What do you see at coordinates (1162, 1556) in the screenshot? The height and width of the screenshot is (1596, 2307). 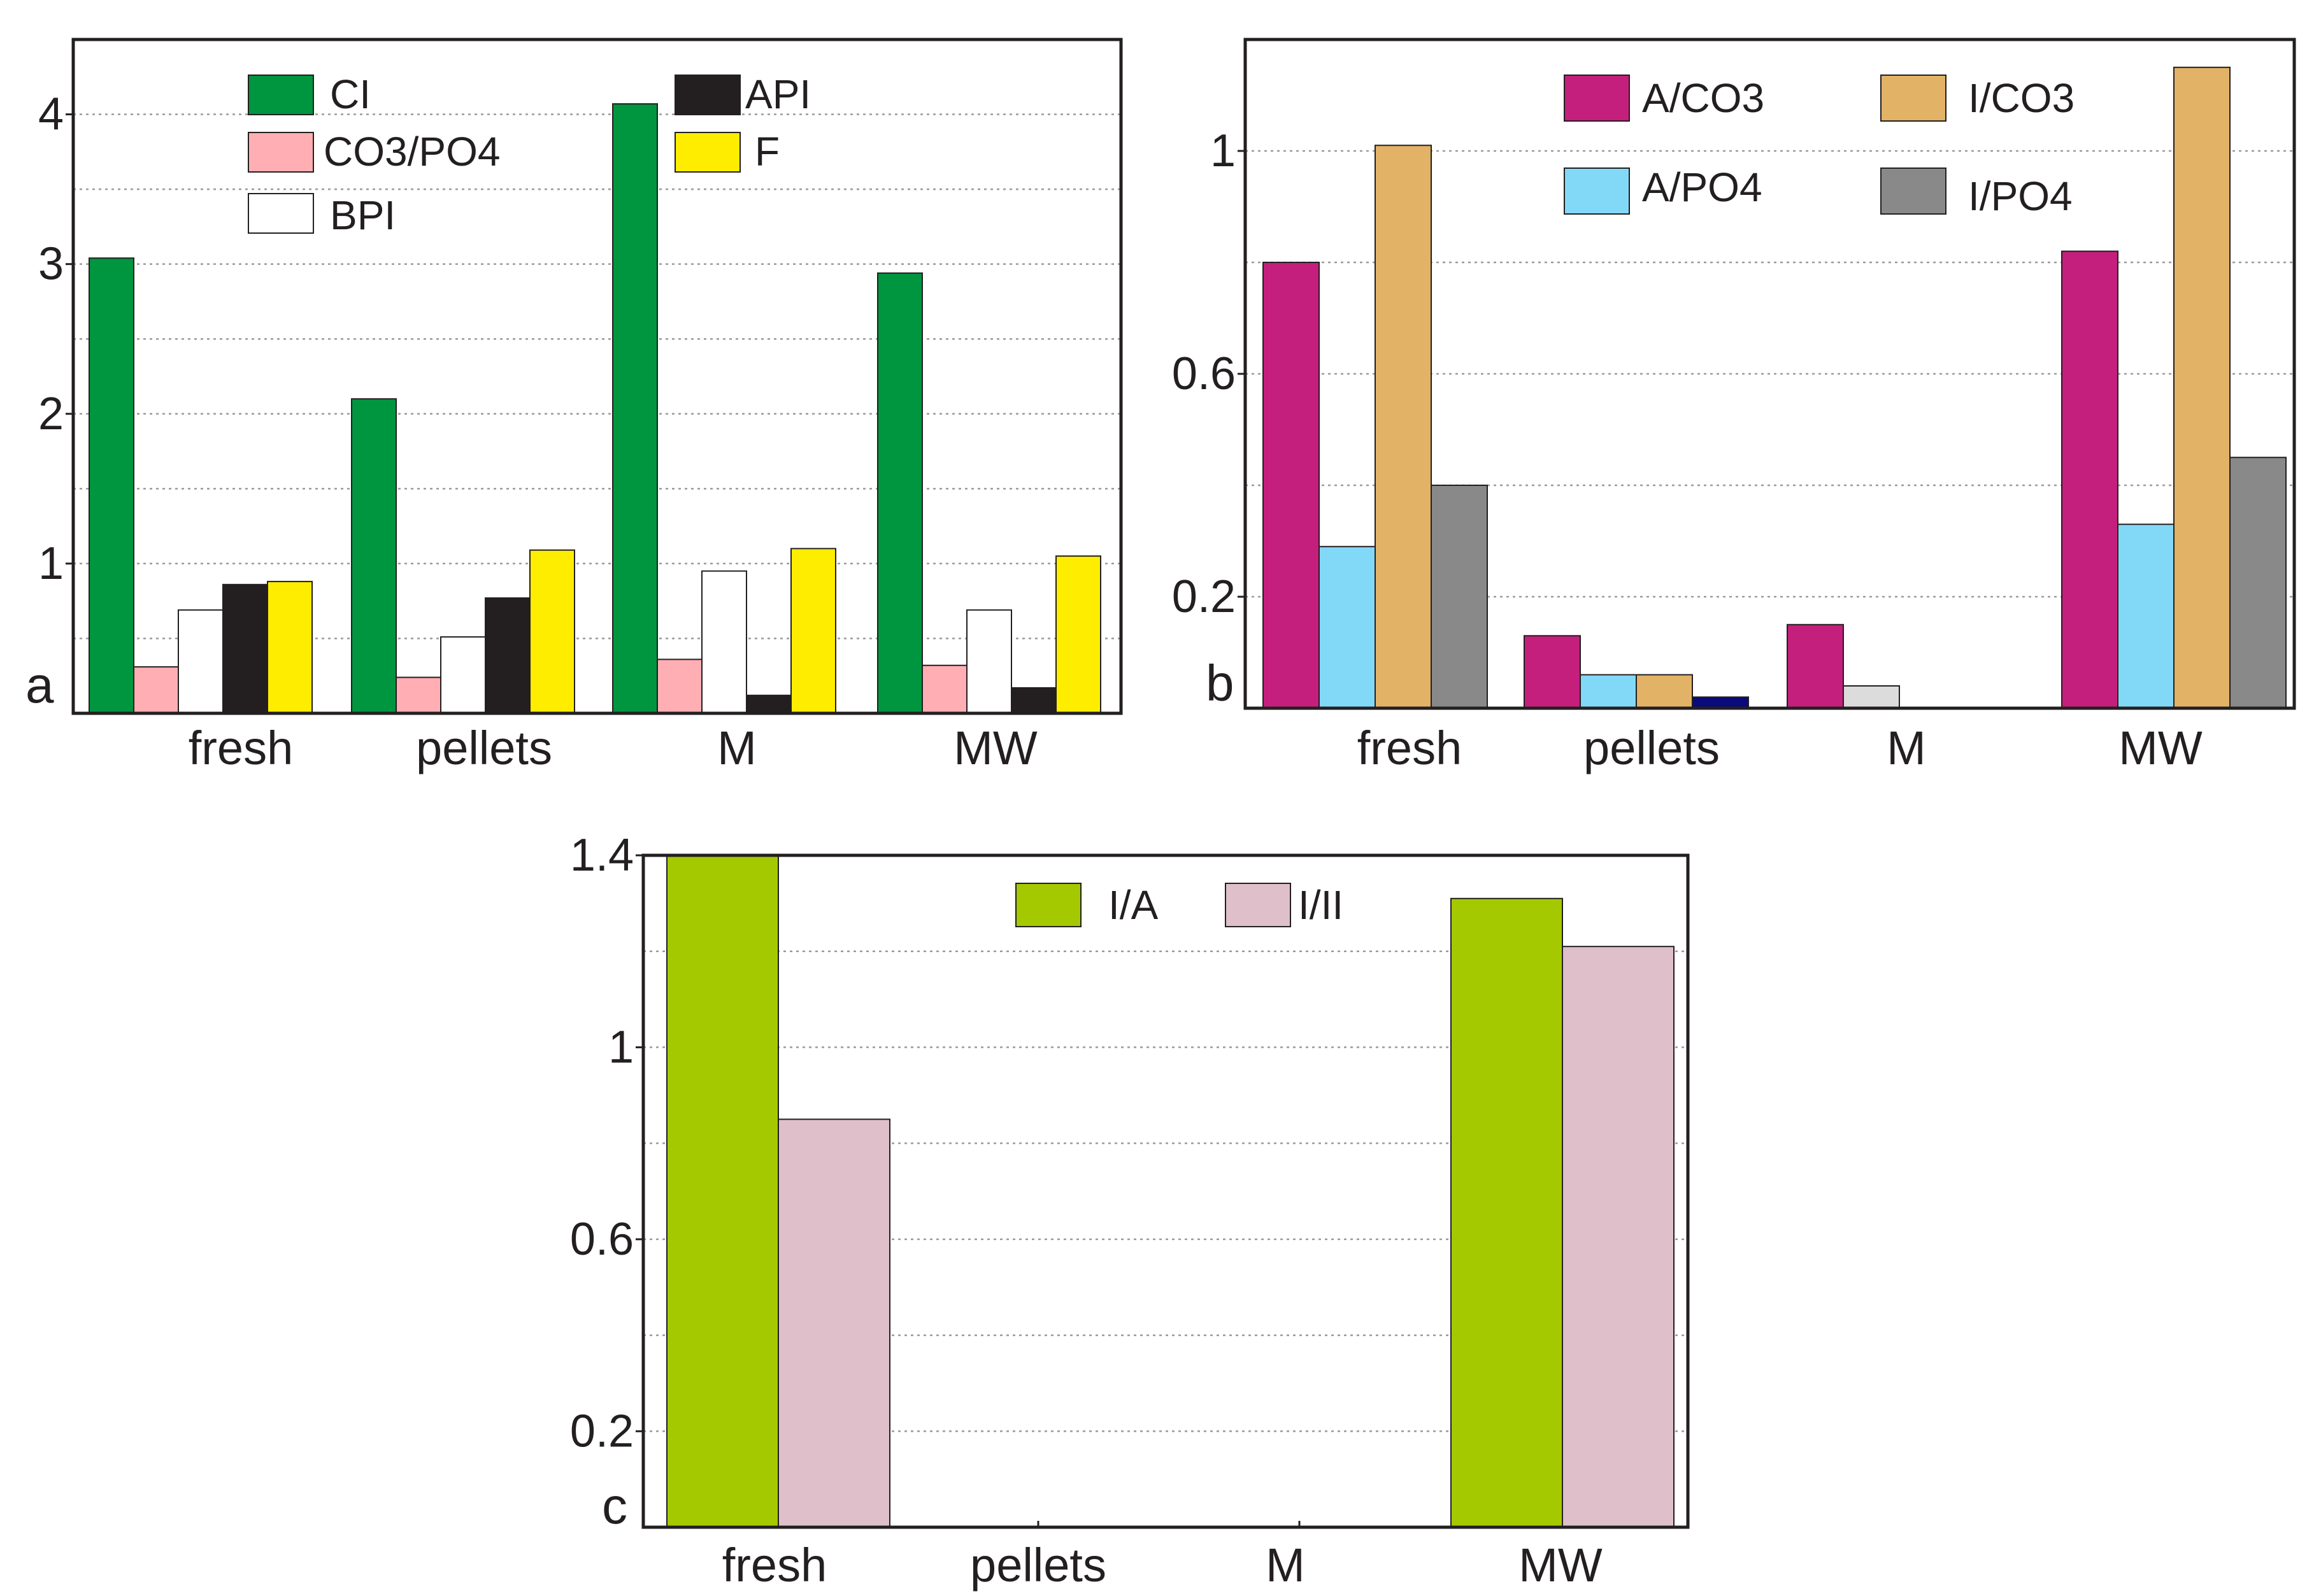 I see `panel-c-x-labels: fresh pellets M MW` at bounding box center [1162, 1556].